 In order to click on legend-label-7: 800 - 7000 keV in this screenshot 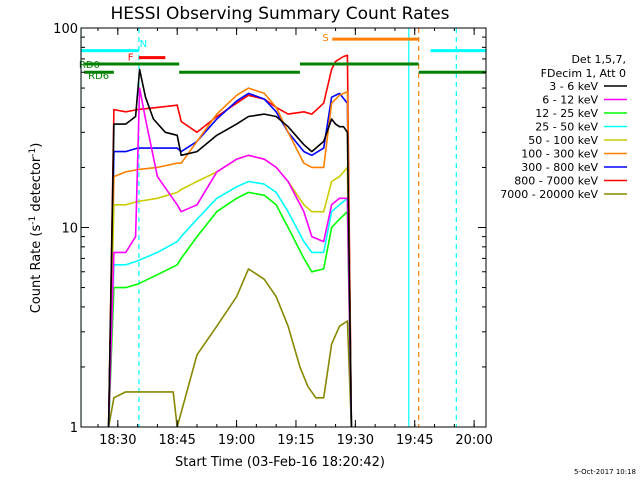, I will do `click(556, 181)`.